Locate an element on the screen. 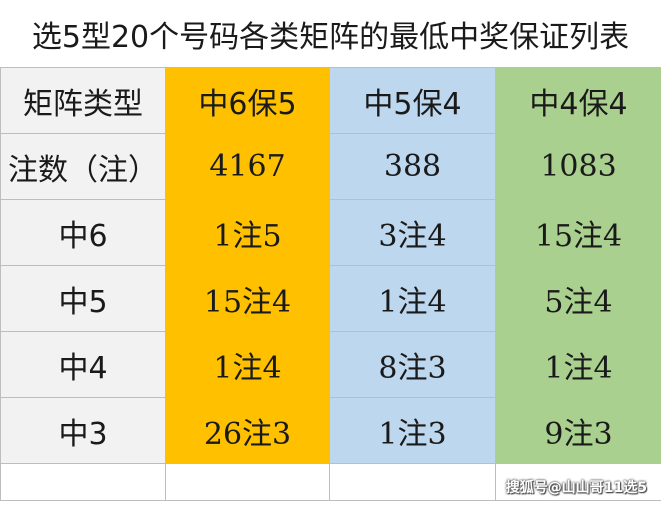  table-cell: 4167 is located at coordinates (247, 166).